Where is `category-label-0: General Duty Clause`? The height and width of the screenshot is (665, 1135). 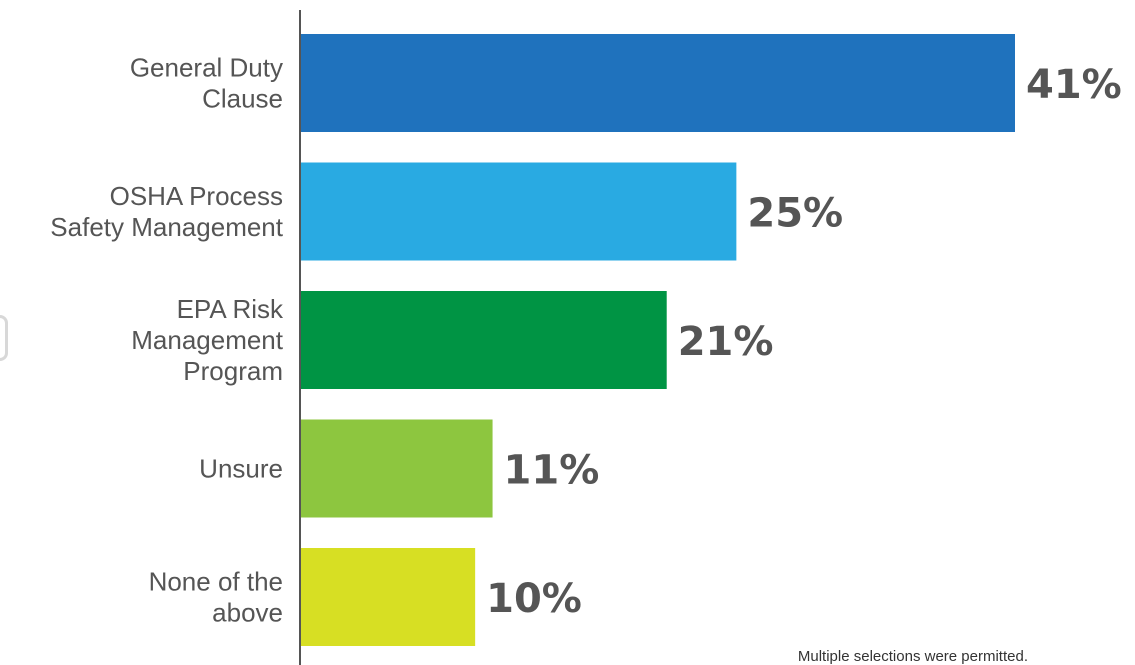 category-label-0: General Duty Clause is located at coordinates (206, 83).